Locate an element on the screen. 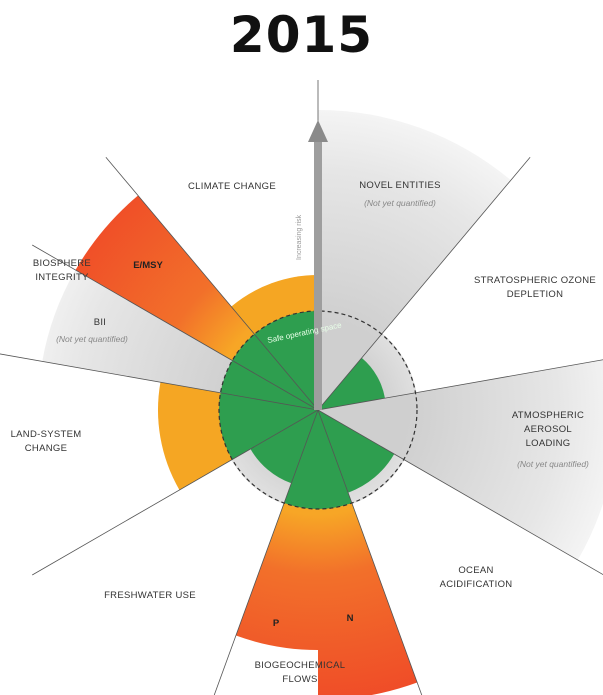 The image size is (603, 695). increasing-risk-label: Increasing risk is located at coordinates (299, 237).